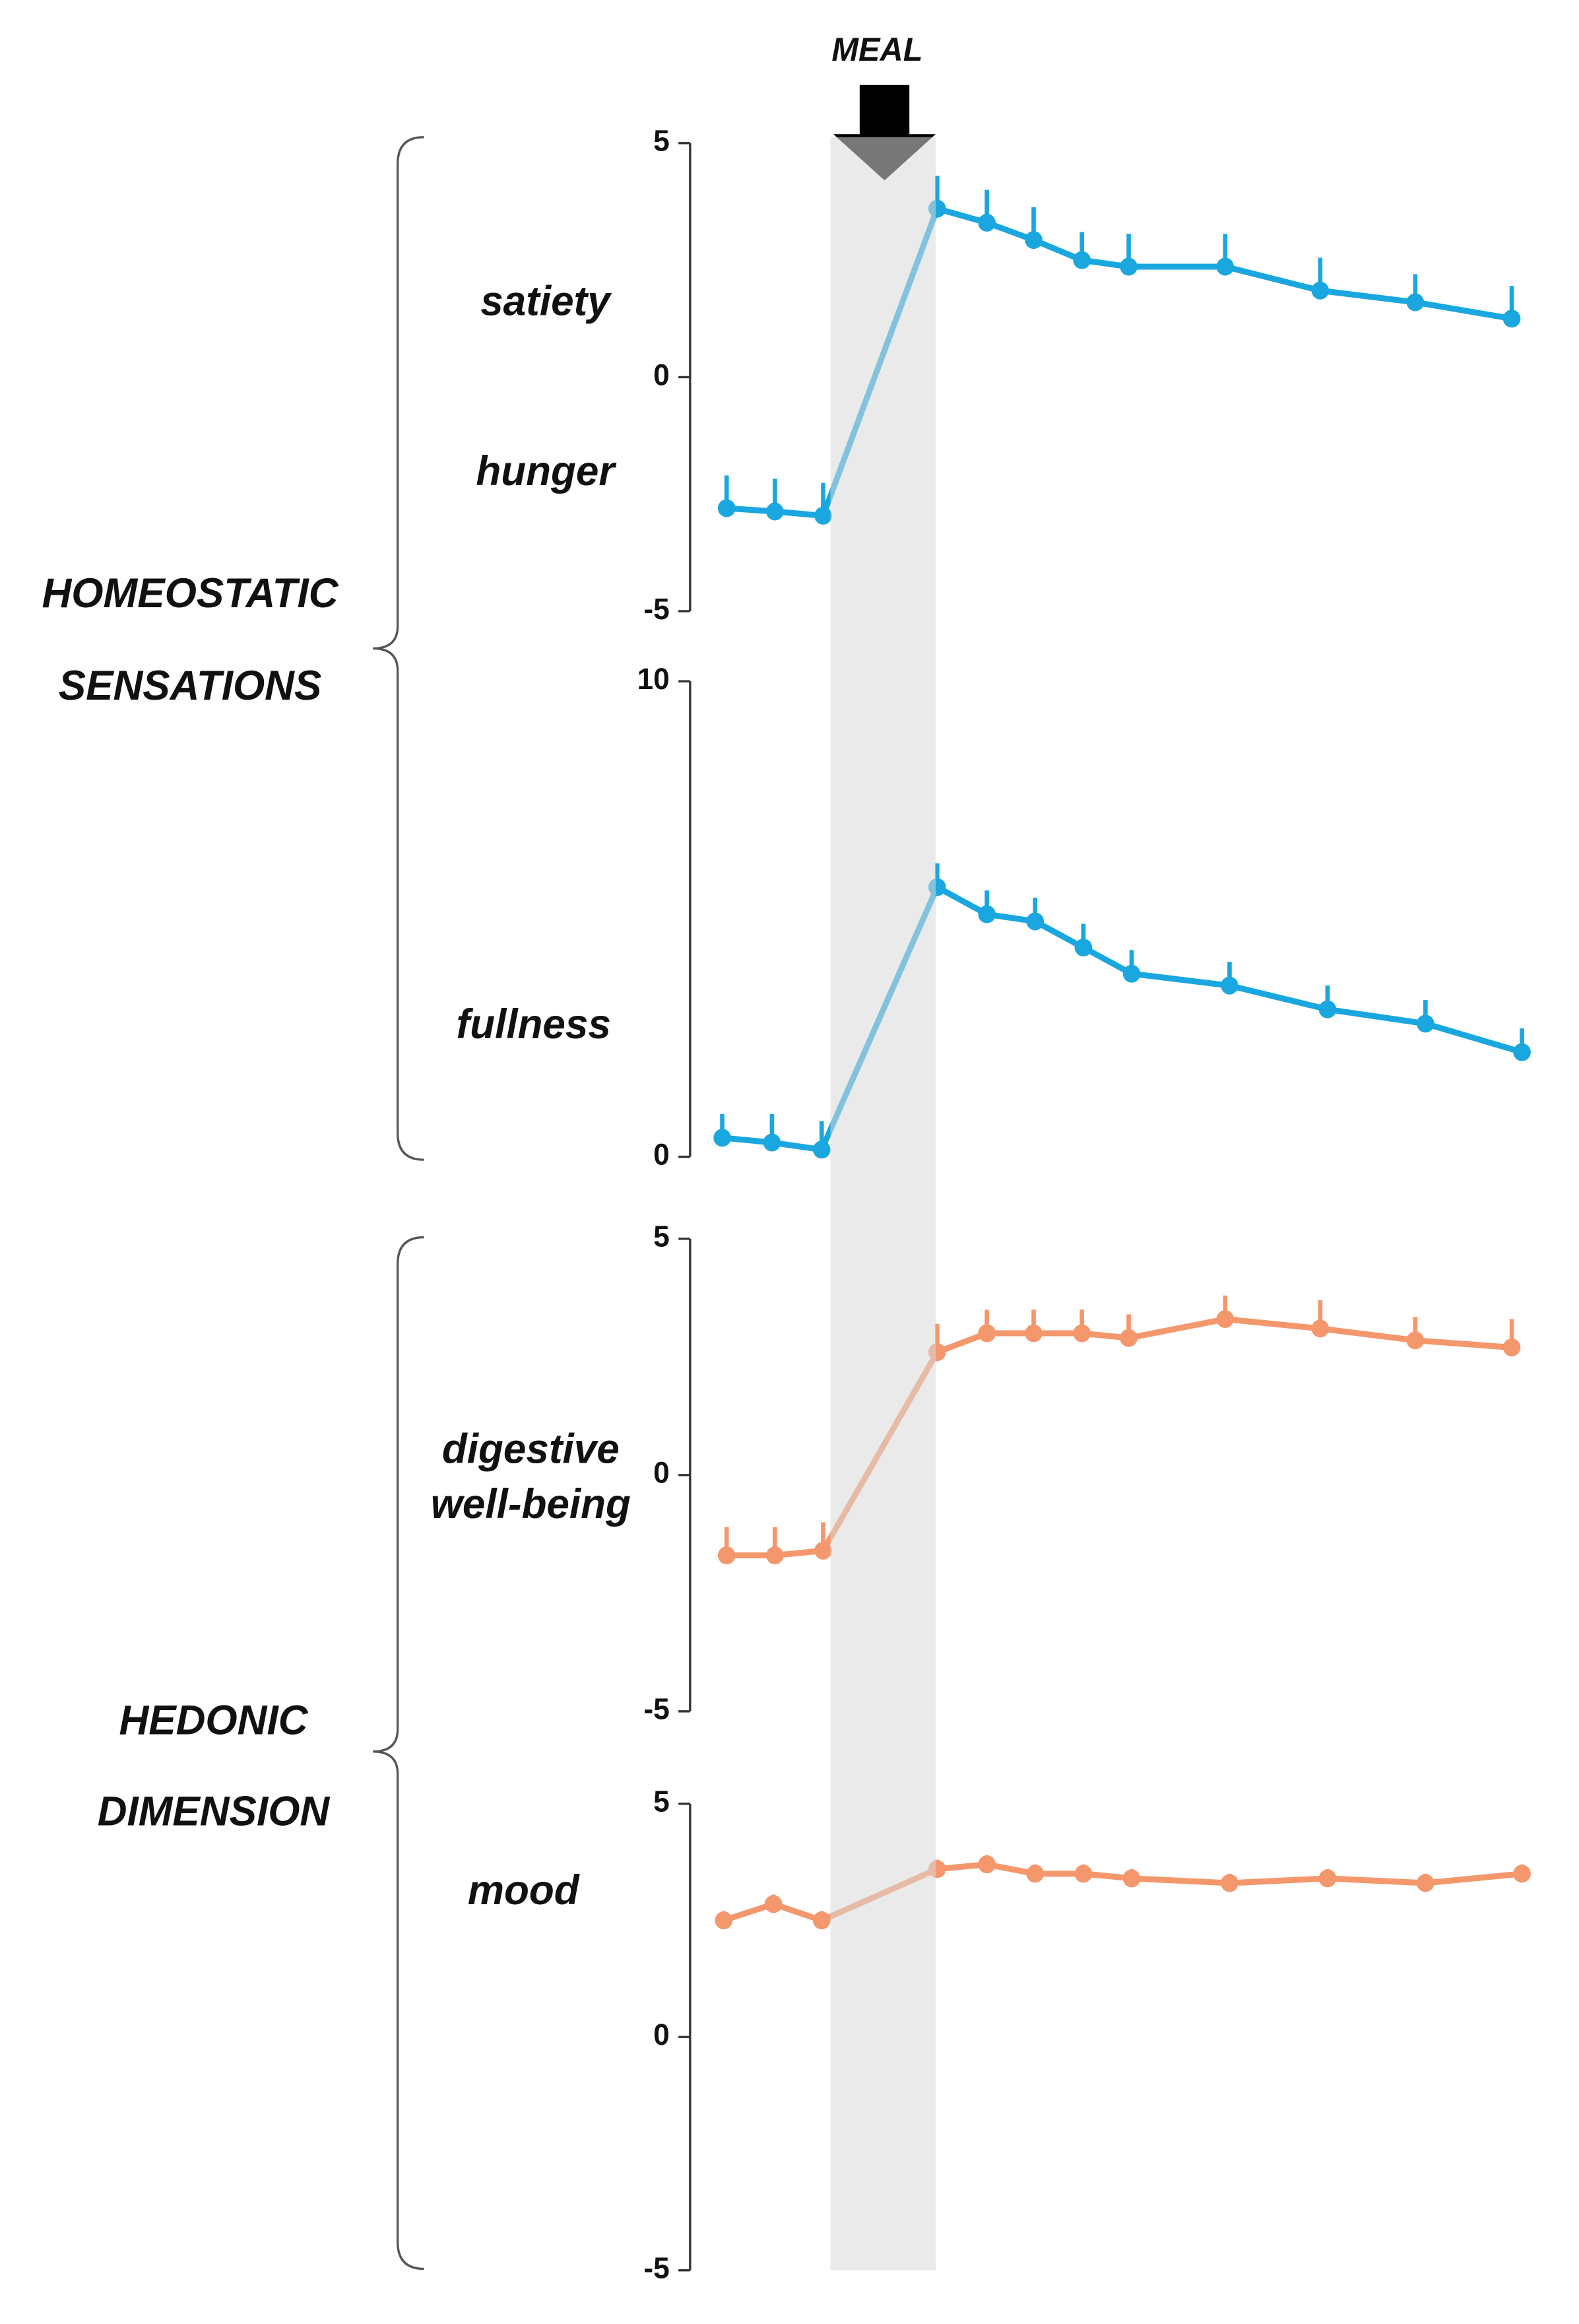 This screenshot has width=1579, height=2324. What do you see at coordinates (546, 471) in the screenshot?
I see `panel-label: hunger` at bounding box center [546, 471].